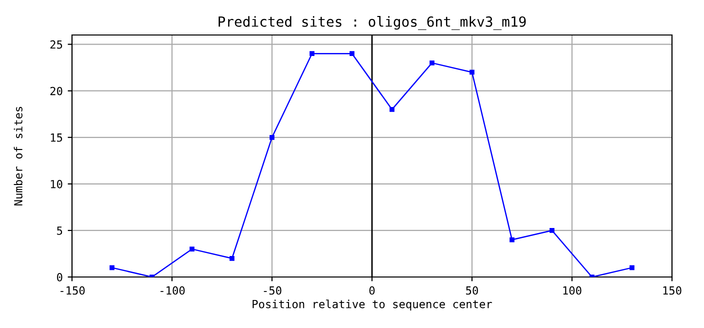 The width and height of the screenshot is (704, 328). What do you see at coordinates (372, 290) in the screenshot?
I see `x-tick-label: 0` at bounding box center [372, 290].